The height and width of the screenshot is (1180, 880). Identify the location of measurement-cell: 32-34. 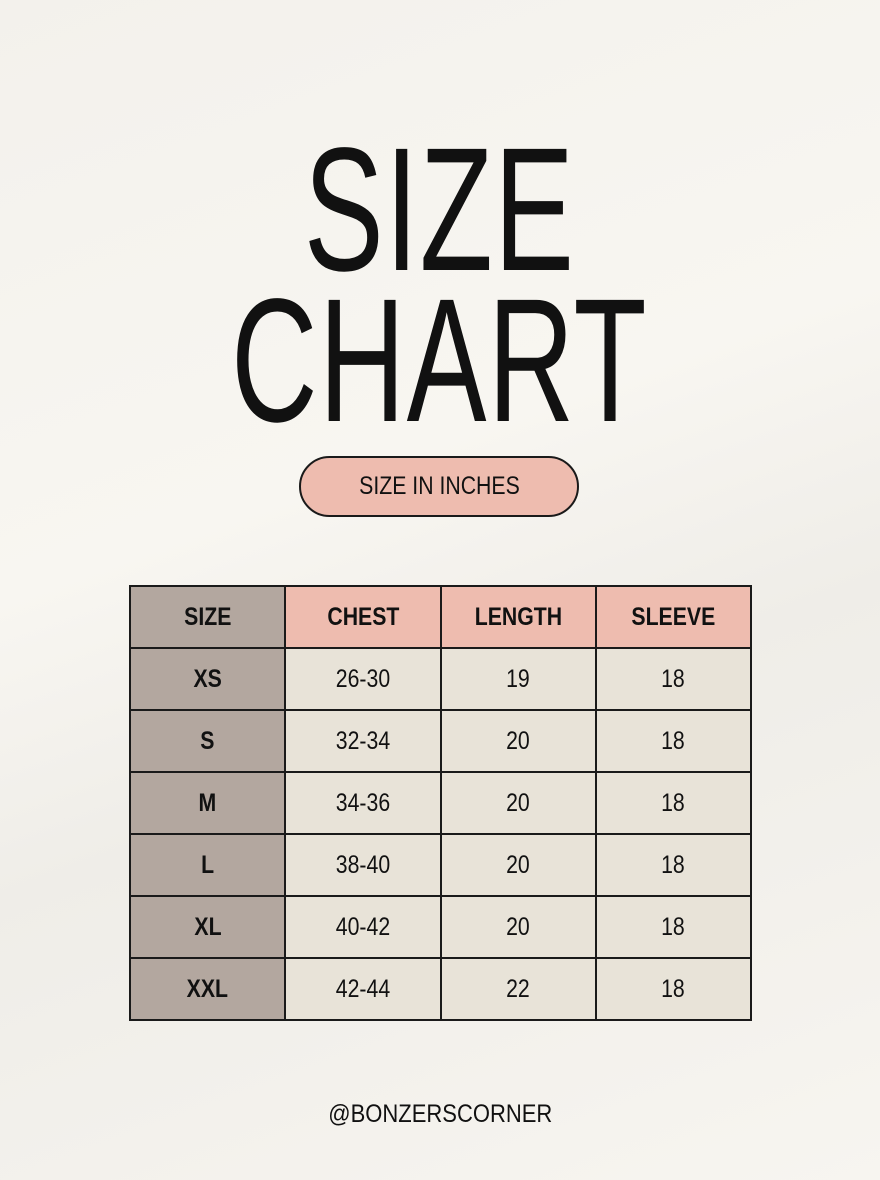
(363, 741).